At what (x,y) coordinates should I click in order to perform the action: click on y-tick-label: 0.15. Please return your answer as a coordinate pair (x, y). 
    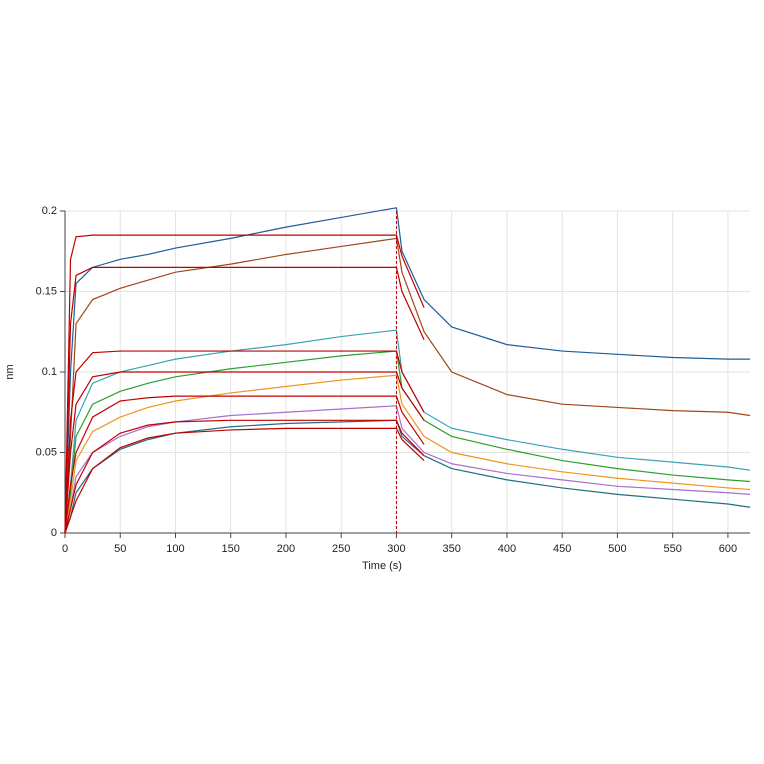
    Looking at the image, I should click on (46, 291).